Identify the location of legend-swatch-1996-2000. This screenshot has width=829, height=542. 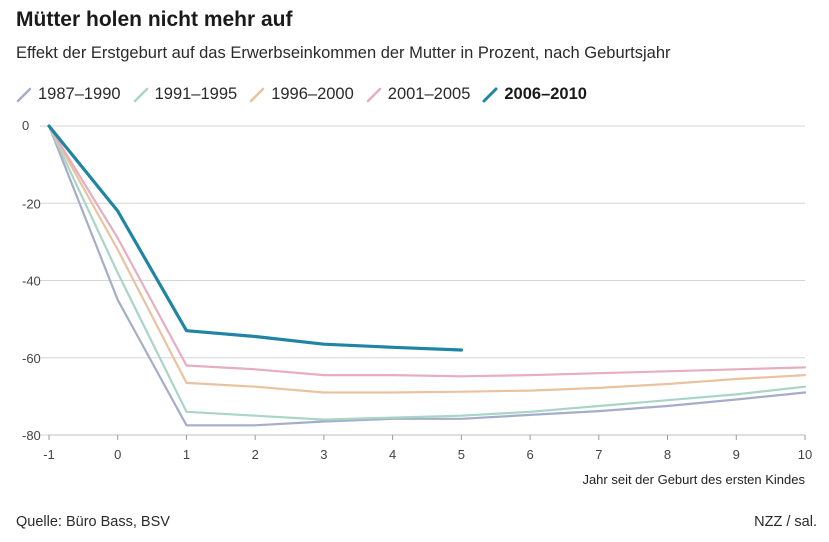
(257, 94).